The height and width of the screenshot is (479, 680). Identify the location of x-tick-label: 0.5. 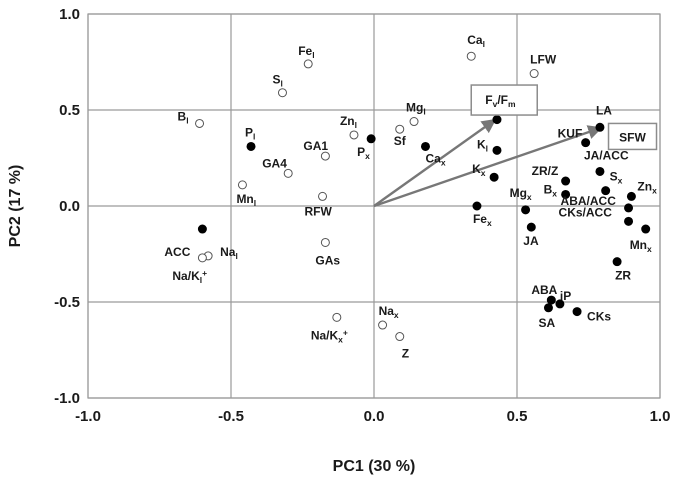
(517, 416).